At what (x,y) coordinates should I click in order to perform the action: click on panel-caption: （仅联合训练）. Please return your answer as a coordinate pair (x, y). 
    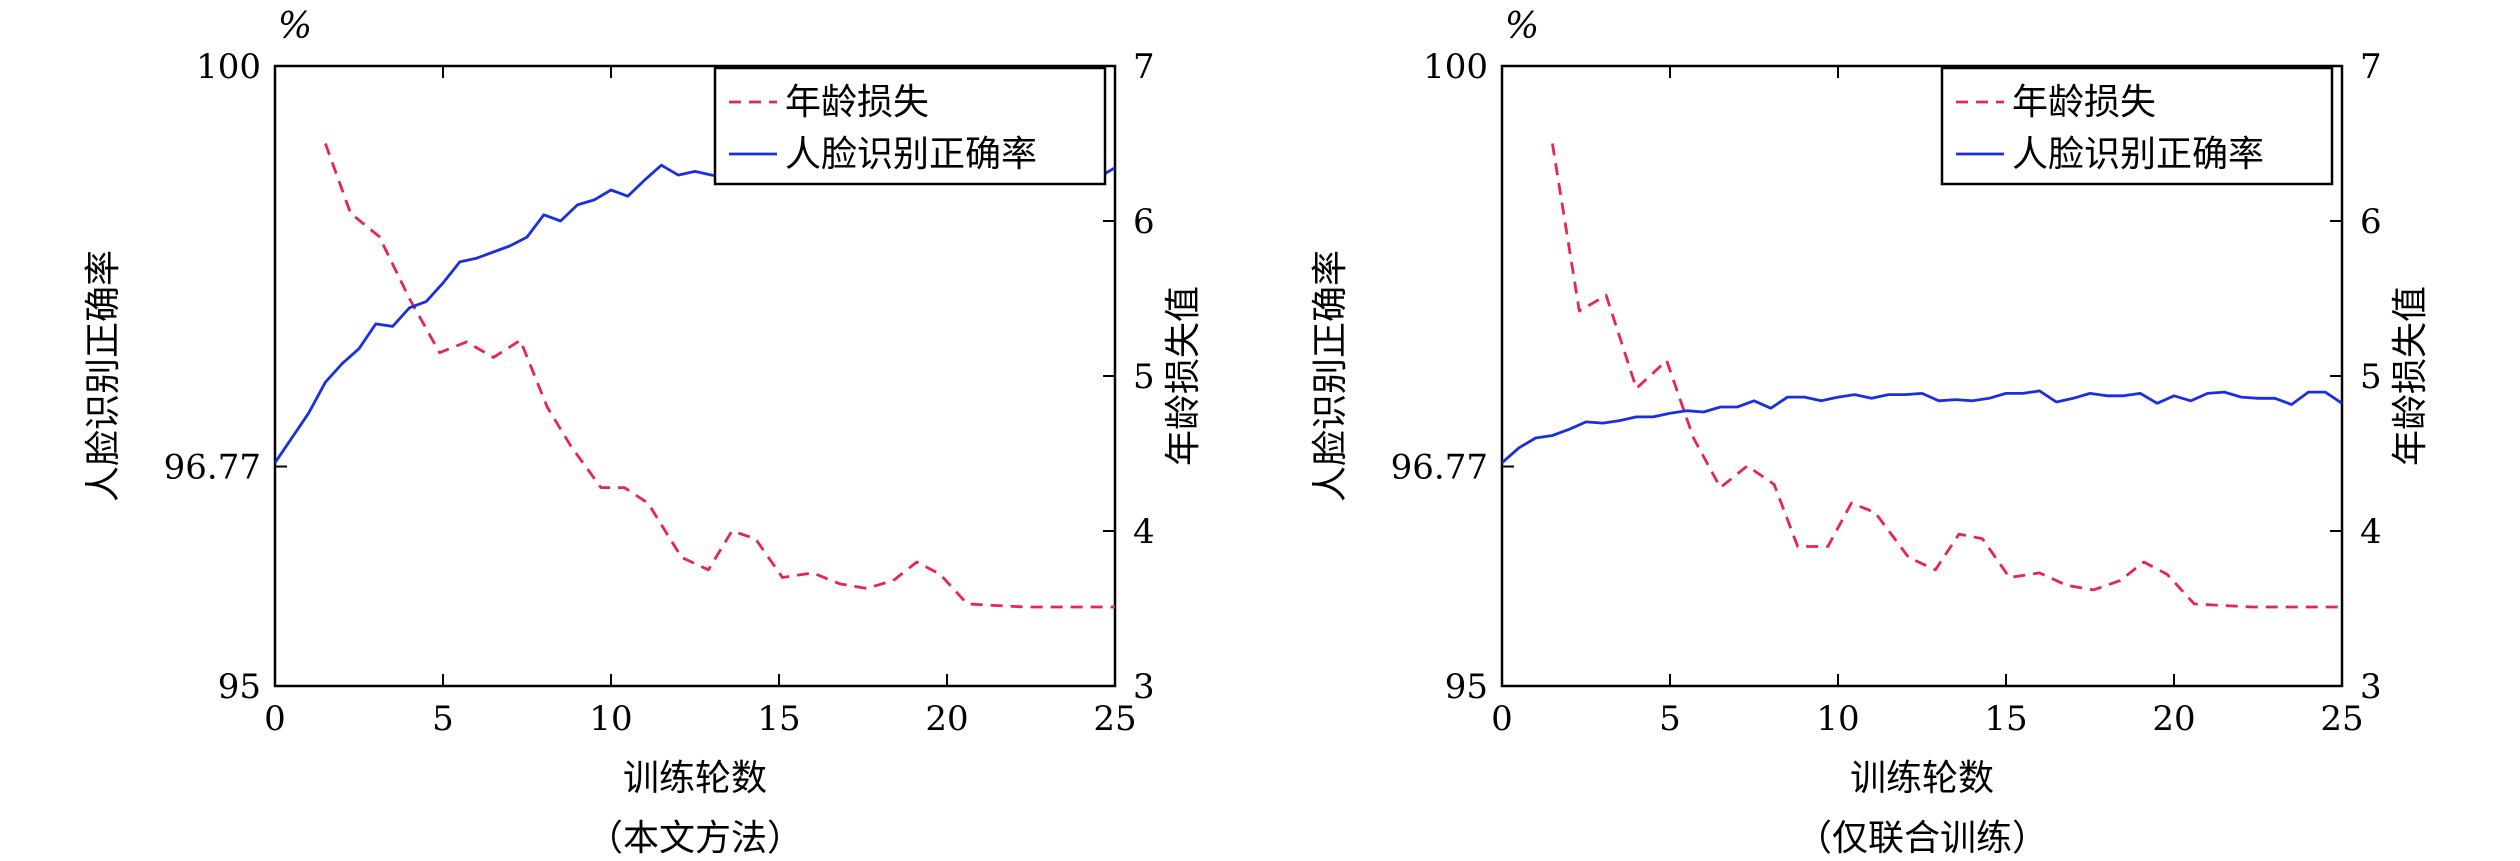
    Looking at the image, I should click on (1922, 837).